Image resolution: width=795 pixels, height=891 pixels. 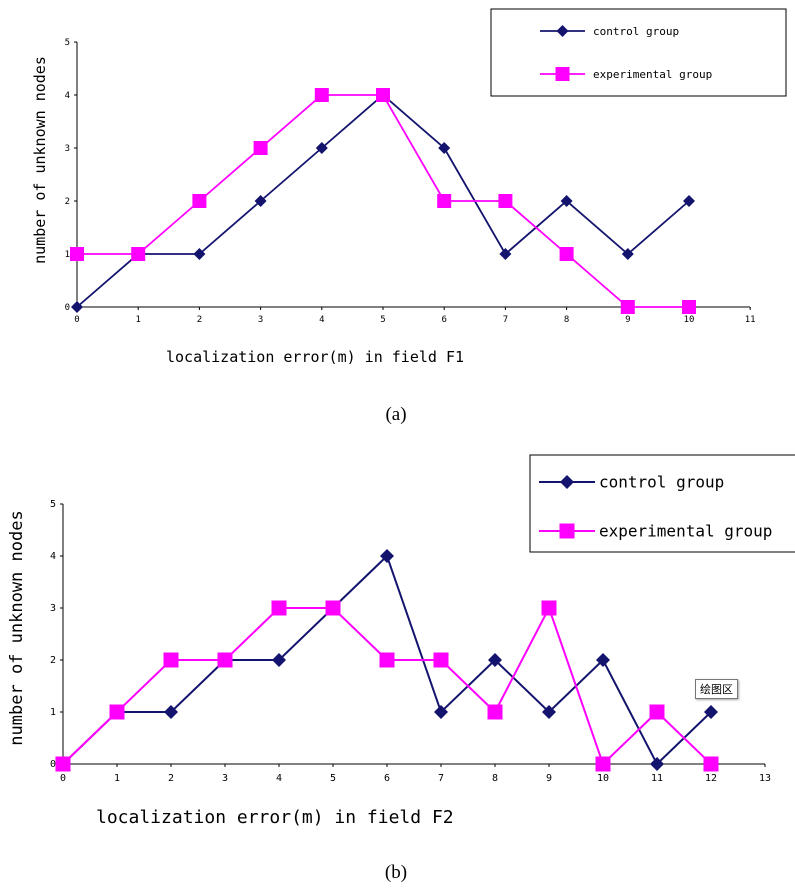 What do you see at coordinates (321, 320) in the screenshot?
I see `x-tick-label: 4` at bounding box center [321, 320].